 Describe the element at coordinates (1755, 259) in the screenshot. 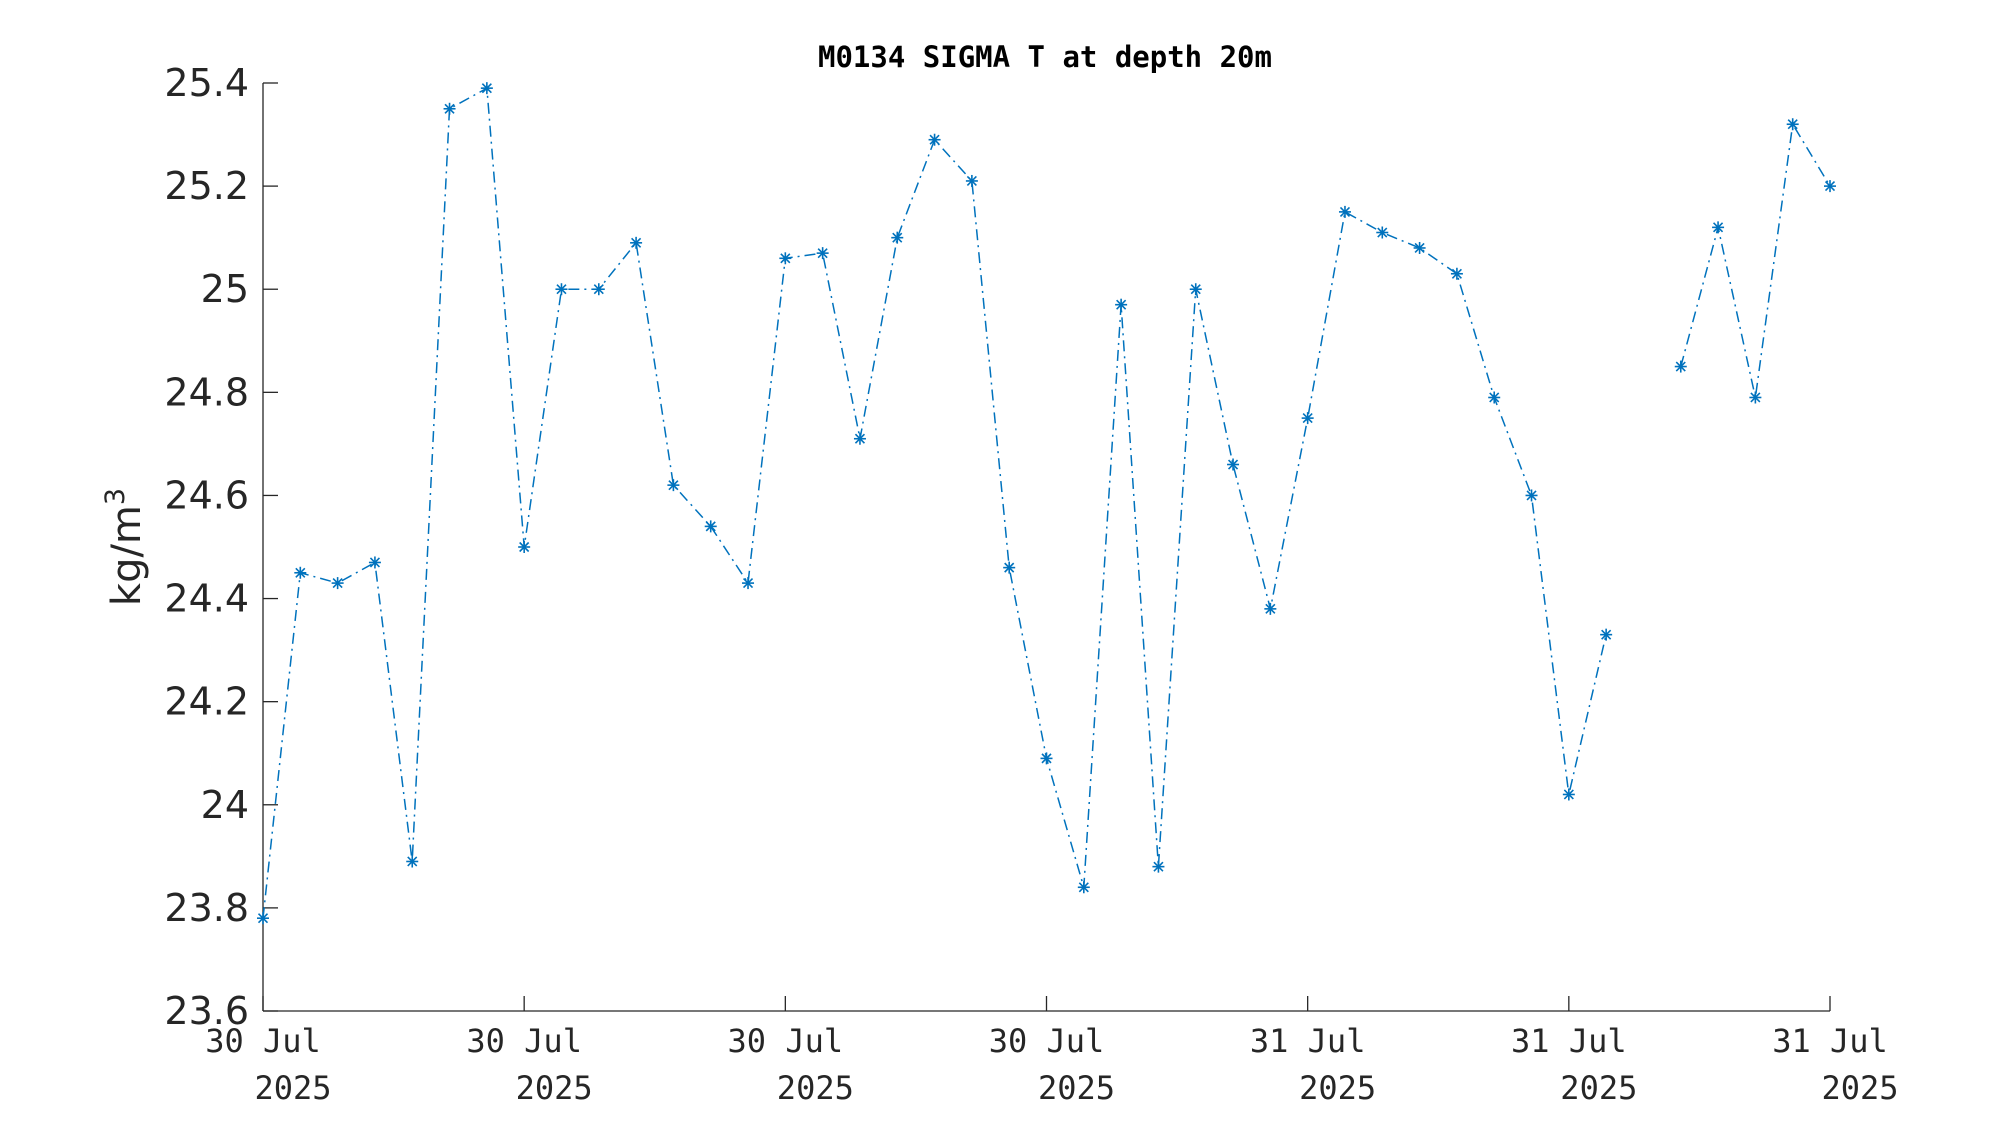

I see `series-line-segment` at that location.